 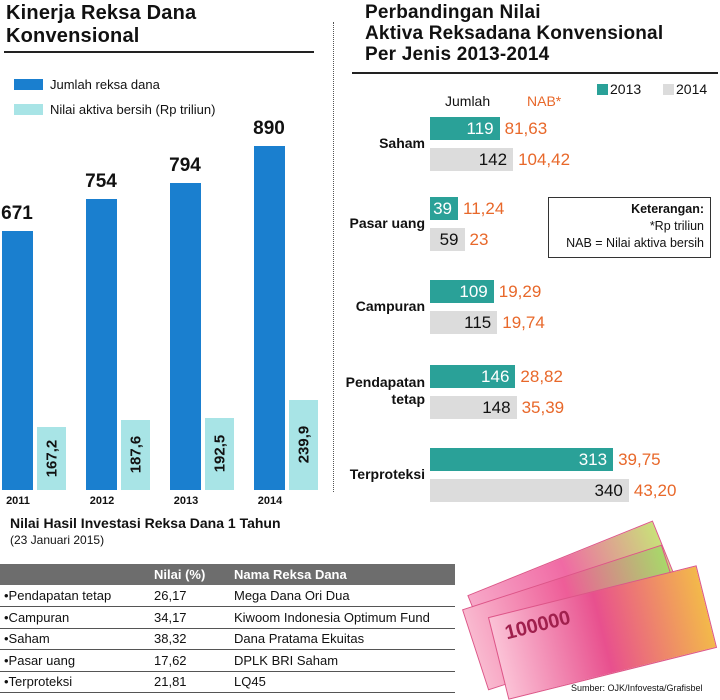 I want to click on row-value: 38,32, so click(x=190, y=639).